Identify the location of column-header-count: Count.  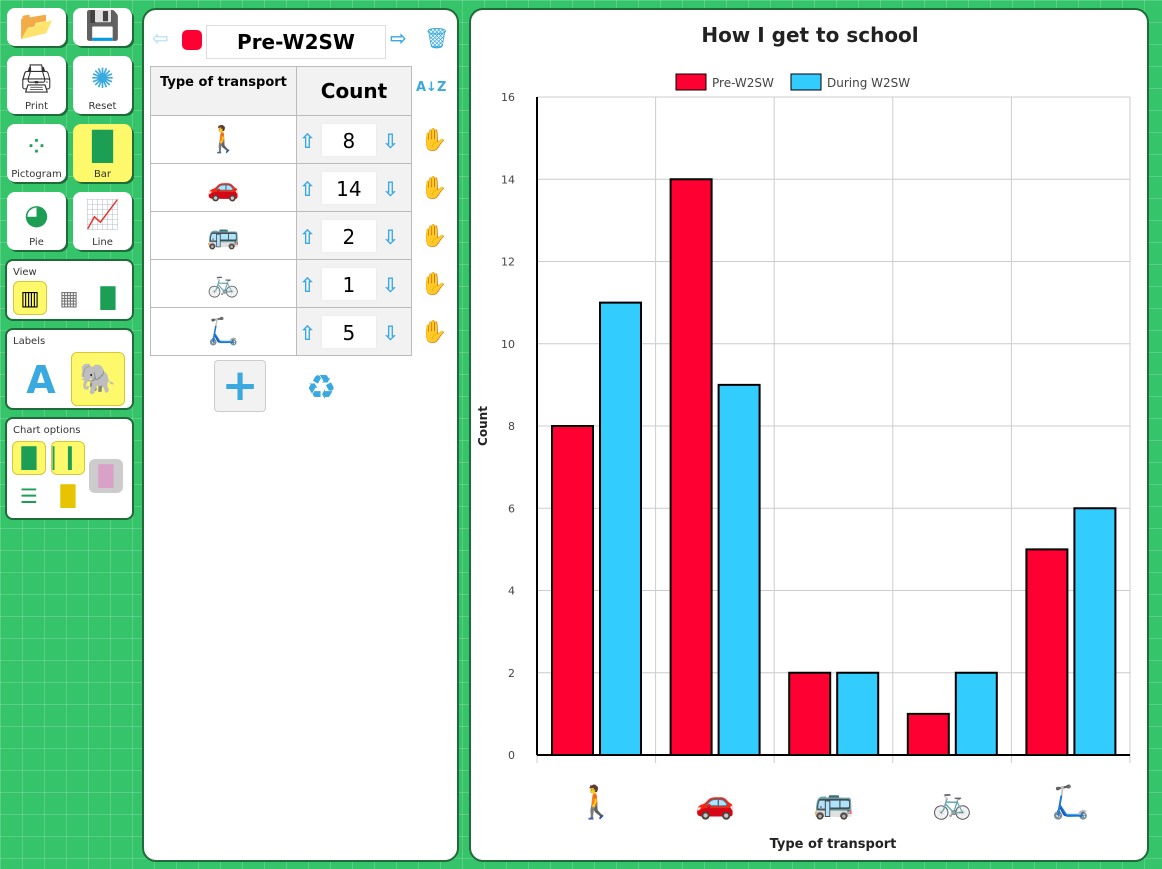
(354, 91).